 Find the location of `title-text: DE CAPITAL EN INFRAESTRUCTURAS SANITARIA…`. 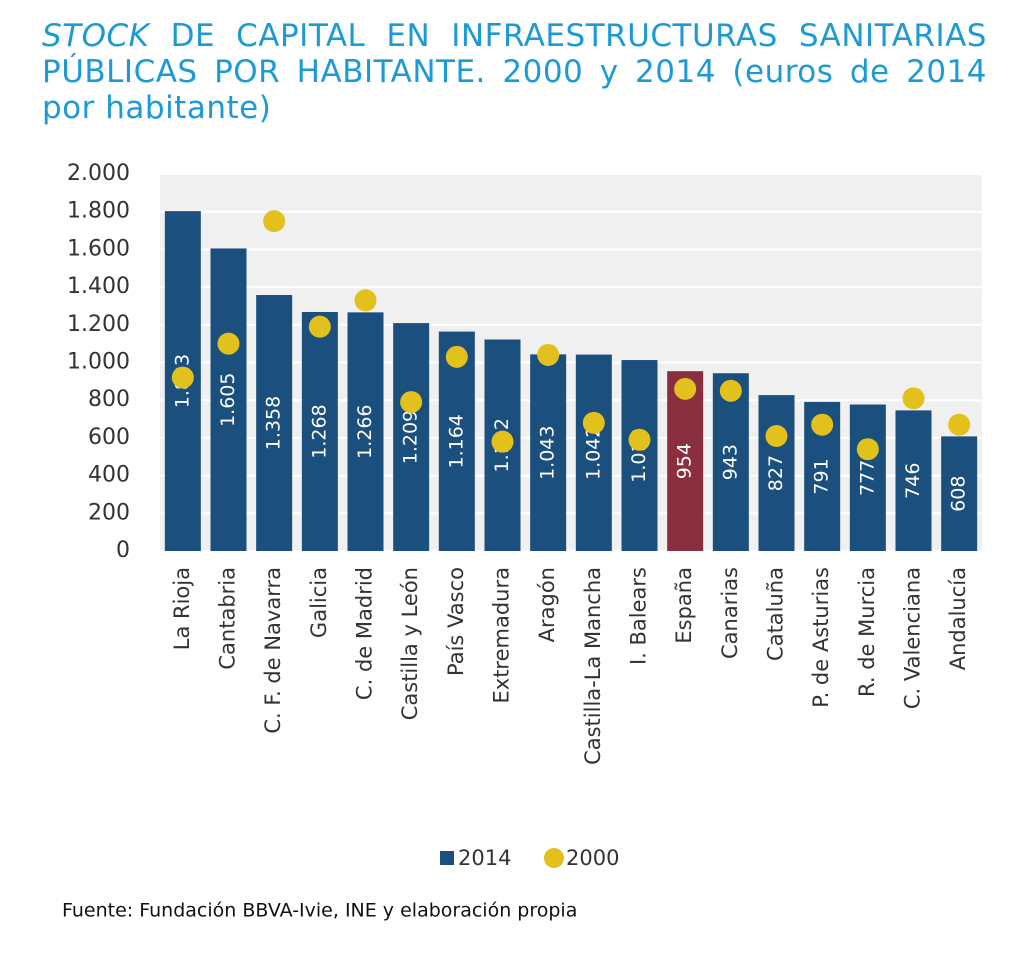

title-text: DE CAPITAL EN INFRAESTRUCTURAS SANITARIA… is located at coordinates (514, 72).